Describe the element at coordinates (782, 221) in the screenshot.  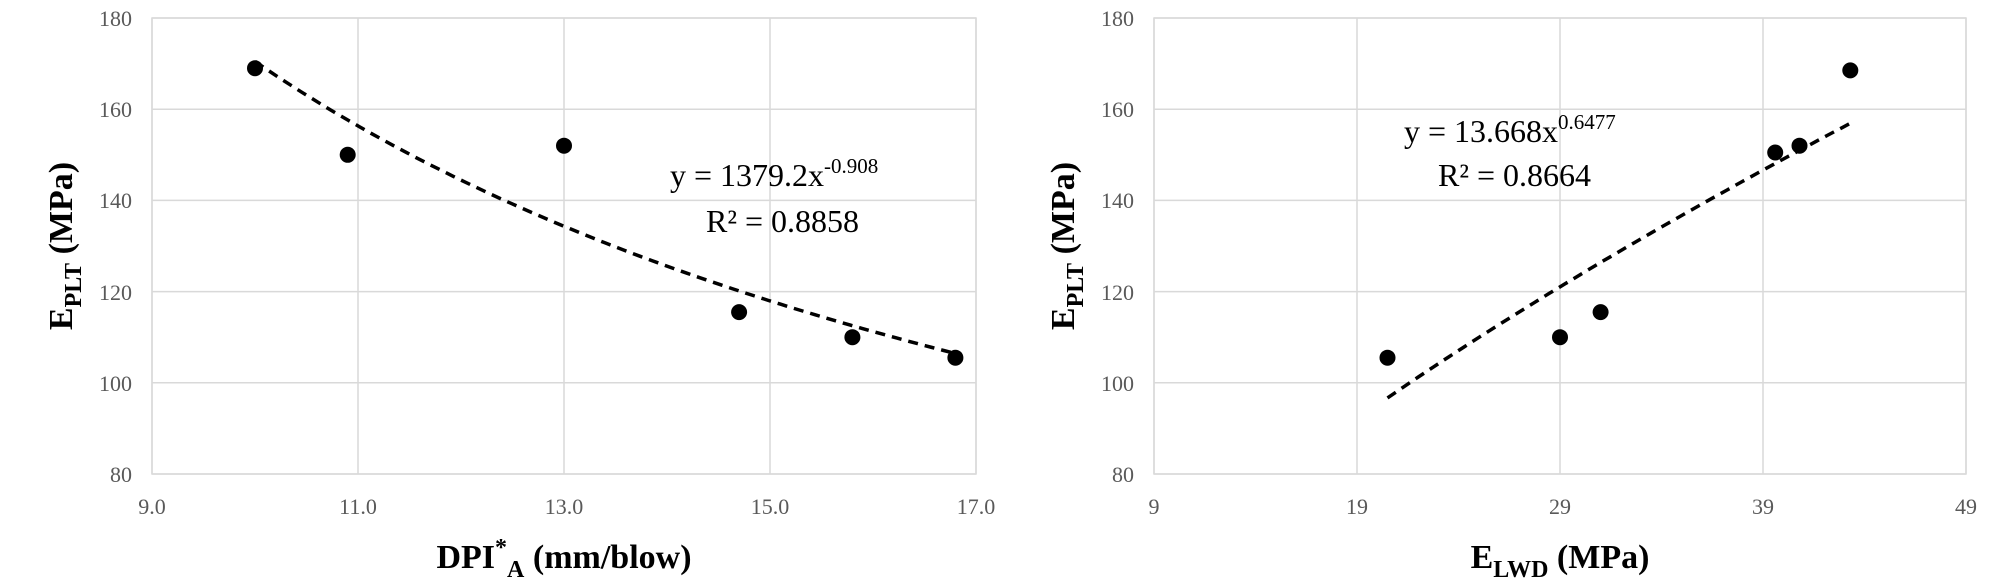
I see `trendline-r-squared: R² = 0.8858` at that location.